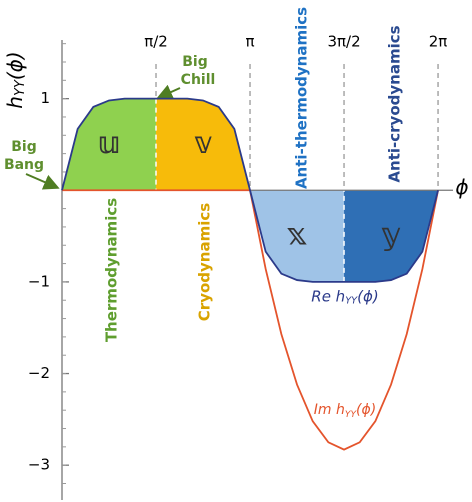  I want to click on label-base: h, so click(15, 102).